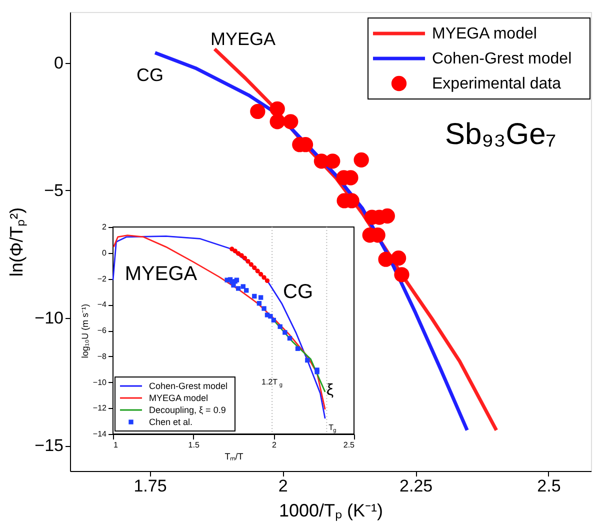 This screenshot has width=595, height=528. What do you see at coordinates (416, 486) in the screenshot?
I see `x-tick-label: 2.25` at bounding box center [416, 486].